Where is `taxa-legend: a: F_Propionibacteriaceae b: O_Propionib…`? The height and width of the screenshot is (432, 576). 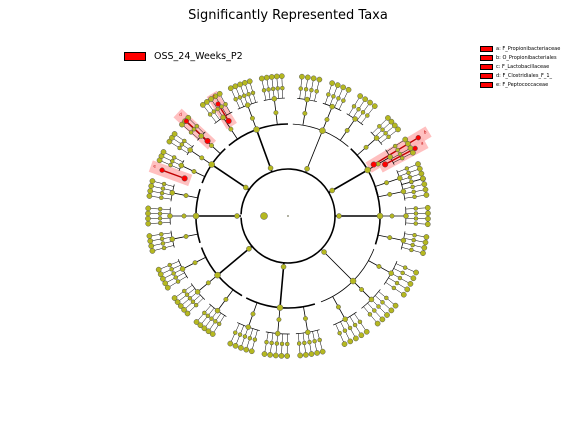 taxa-legend: a: F_Propionibacteriaceae b: O_Propionib… is located at coordinates (520, 66).